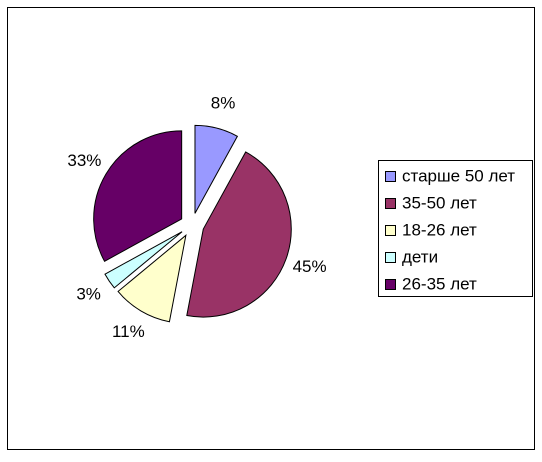  What do you see at coordinates (439, 283) in the screenshot?
I see `legend-label: 26-35 лет` at bounding box center [439, 283].